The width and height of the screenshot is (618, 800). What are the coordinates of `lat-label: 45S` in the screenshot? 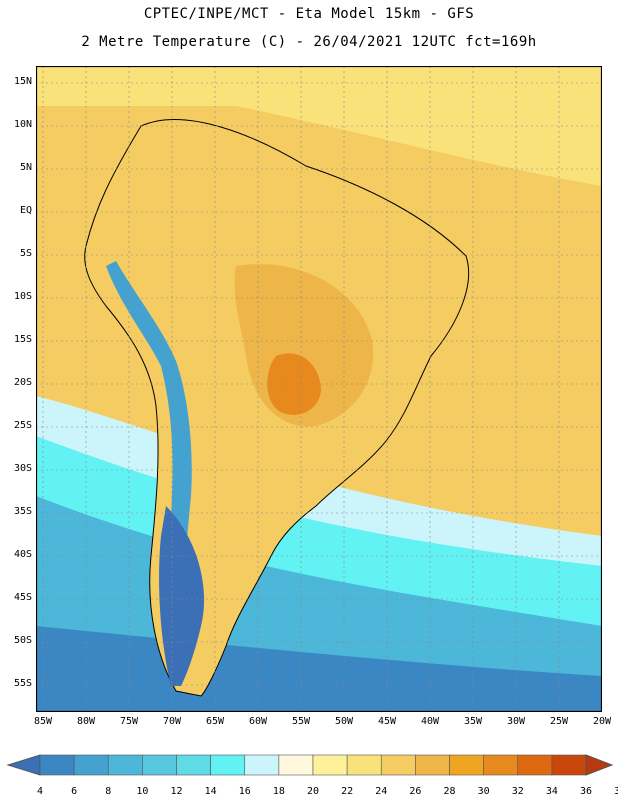 It's located at (22, 597).